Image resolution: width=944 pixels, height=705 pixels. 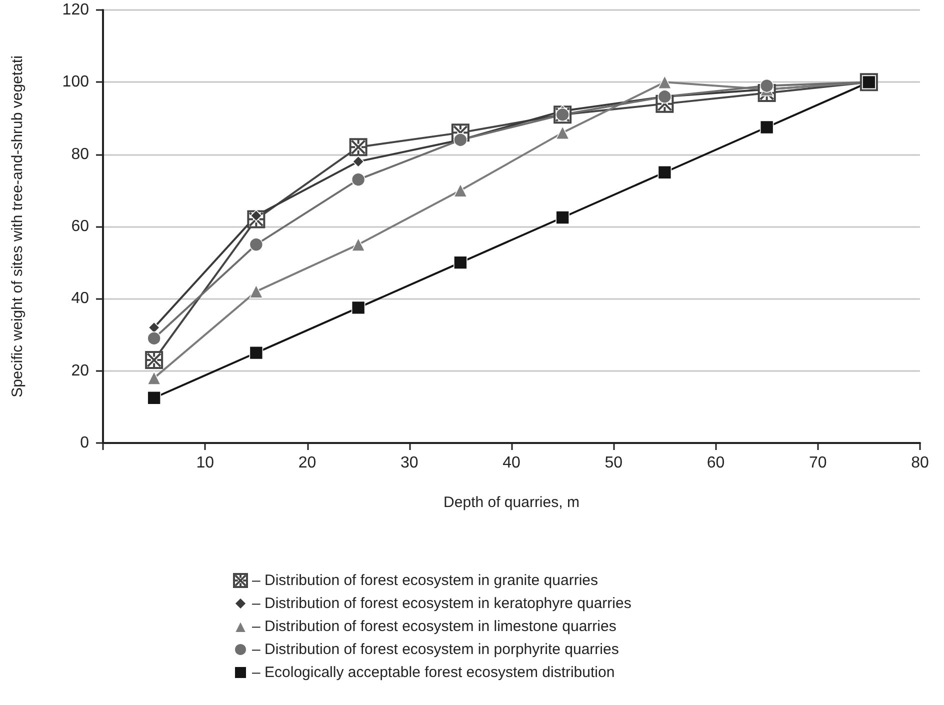 What do you see at coordinates (307, 463) in the screenshot?
I see `x-tick-label: 20` at bounding box center [307, 463].